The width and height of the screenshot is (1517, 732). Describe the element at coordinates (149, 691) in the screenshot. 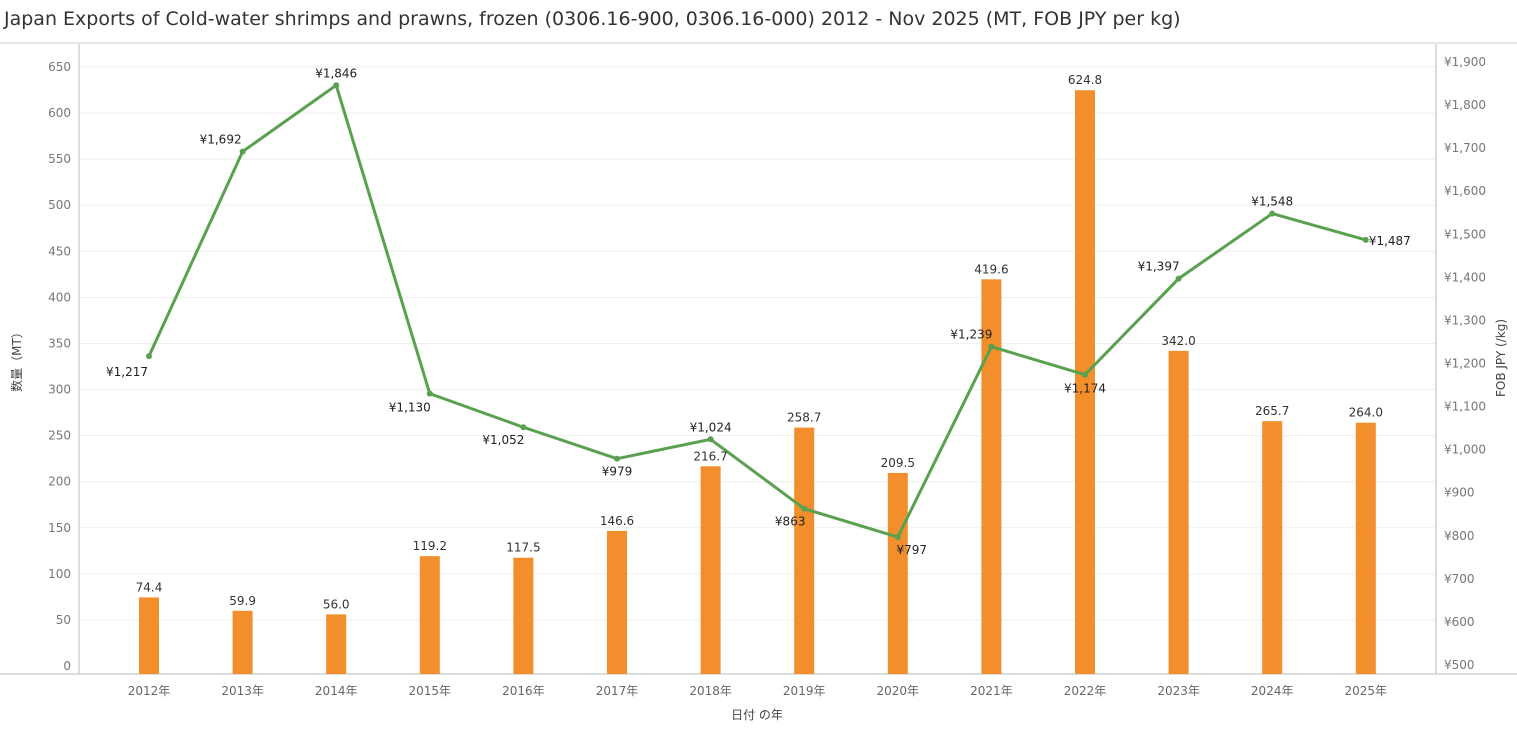

I see `x-tick-label: 2012年` at that location.